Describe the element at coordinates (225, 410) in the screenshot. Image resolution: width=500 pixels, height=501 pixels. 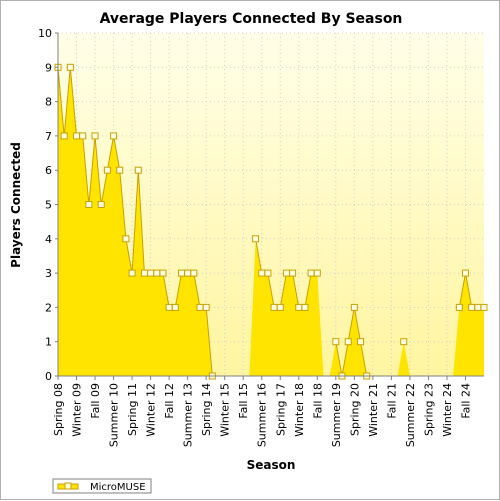
I see `x-tick-label: Winter 15` at that location.